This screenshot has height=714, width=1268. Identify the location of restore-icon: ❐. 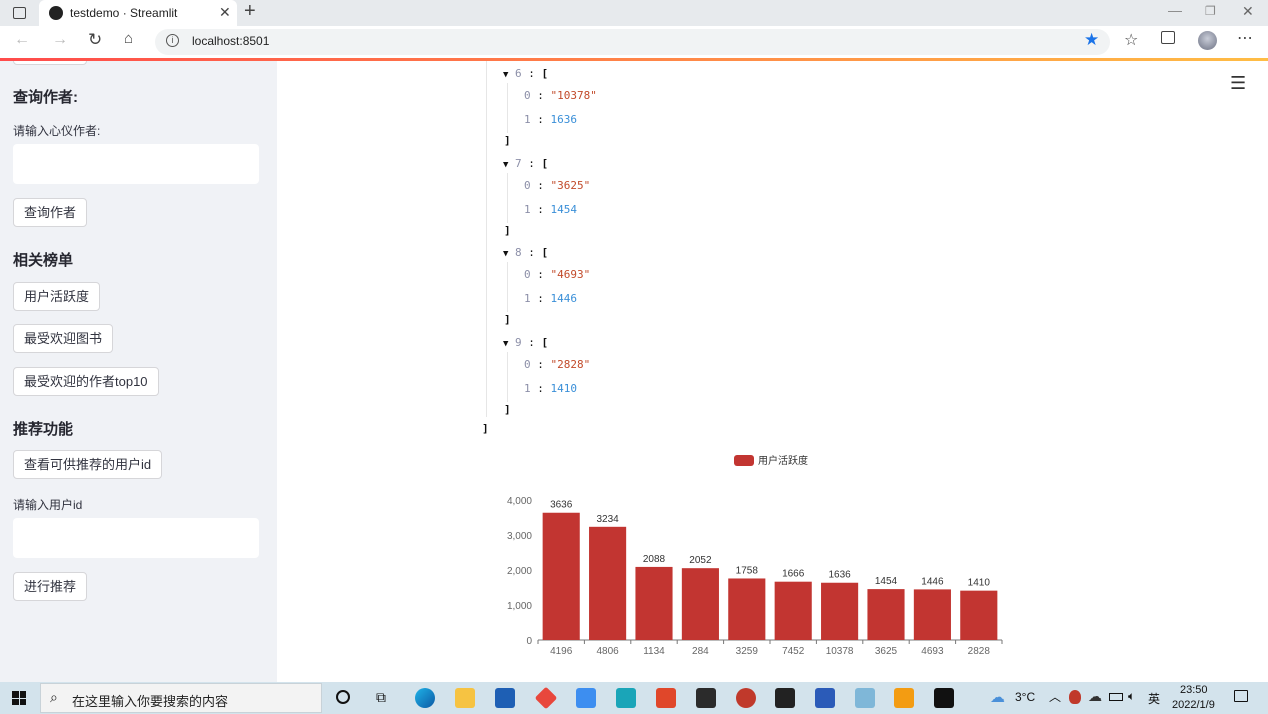
(1210, 11).